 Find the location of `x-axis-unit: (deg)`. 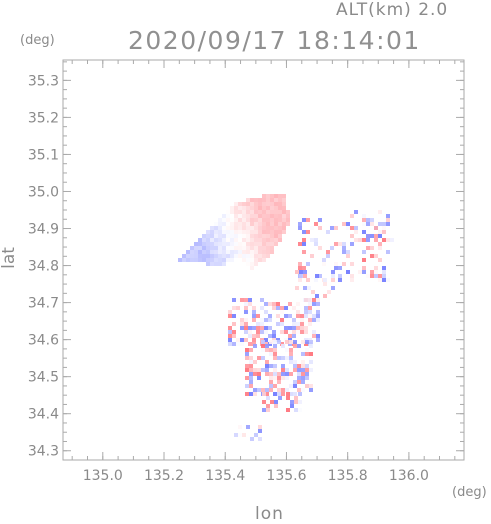

x-axis-unit: (deg) is located at coordinates (469, 492).